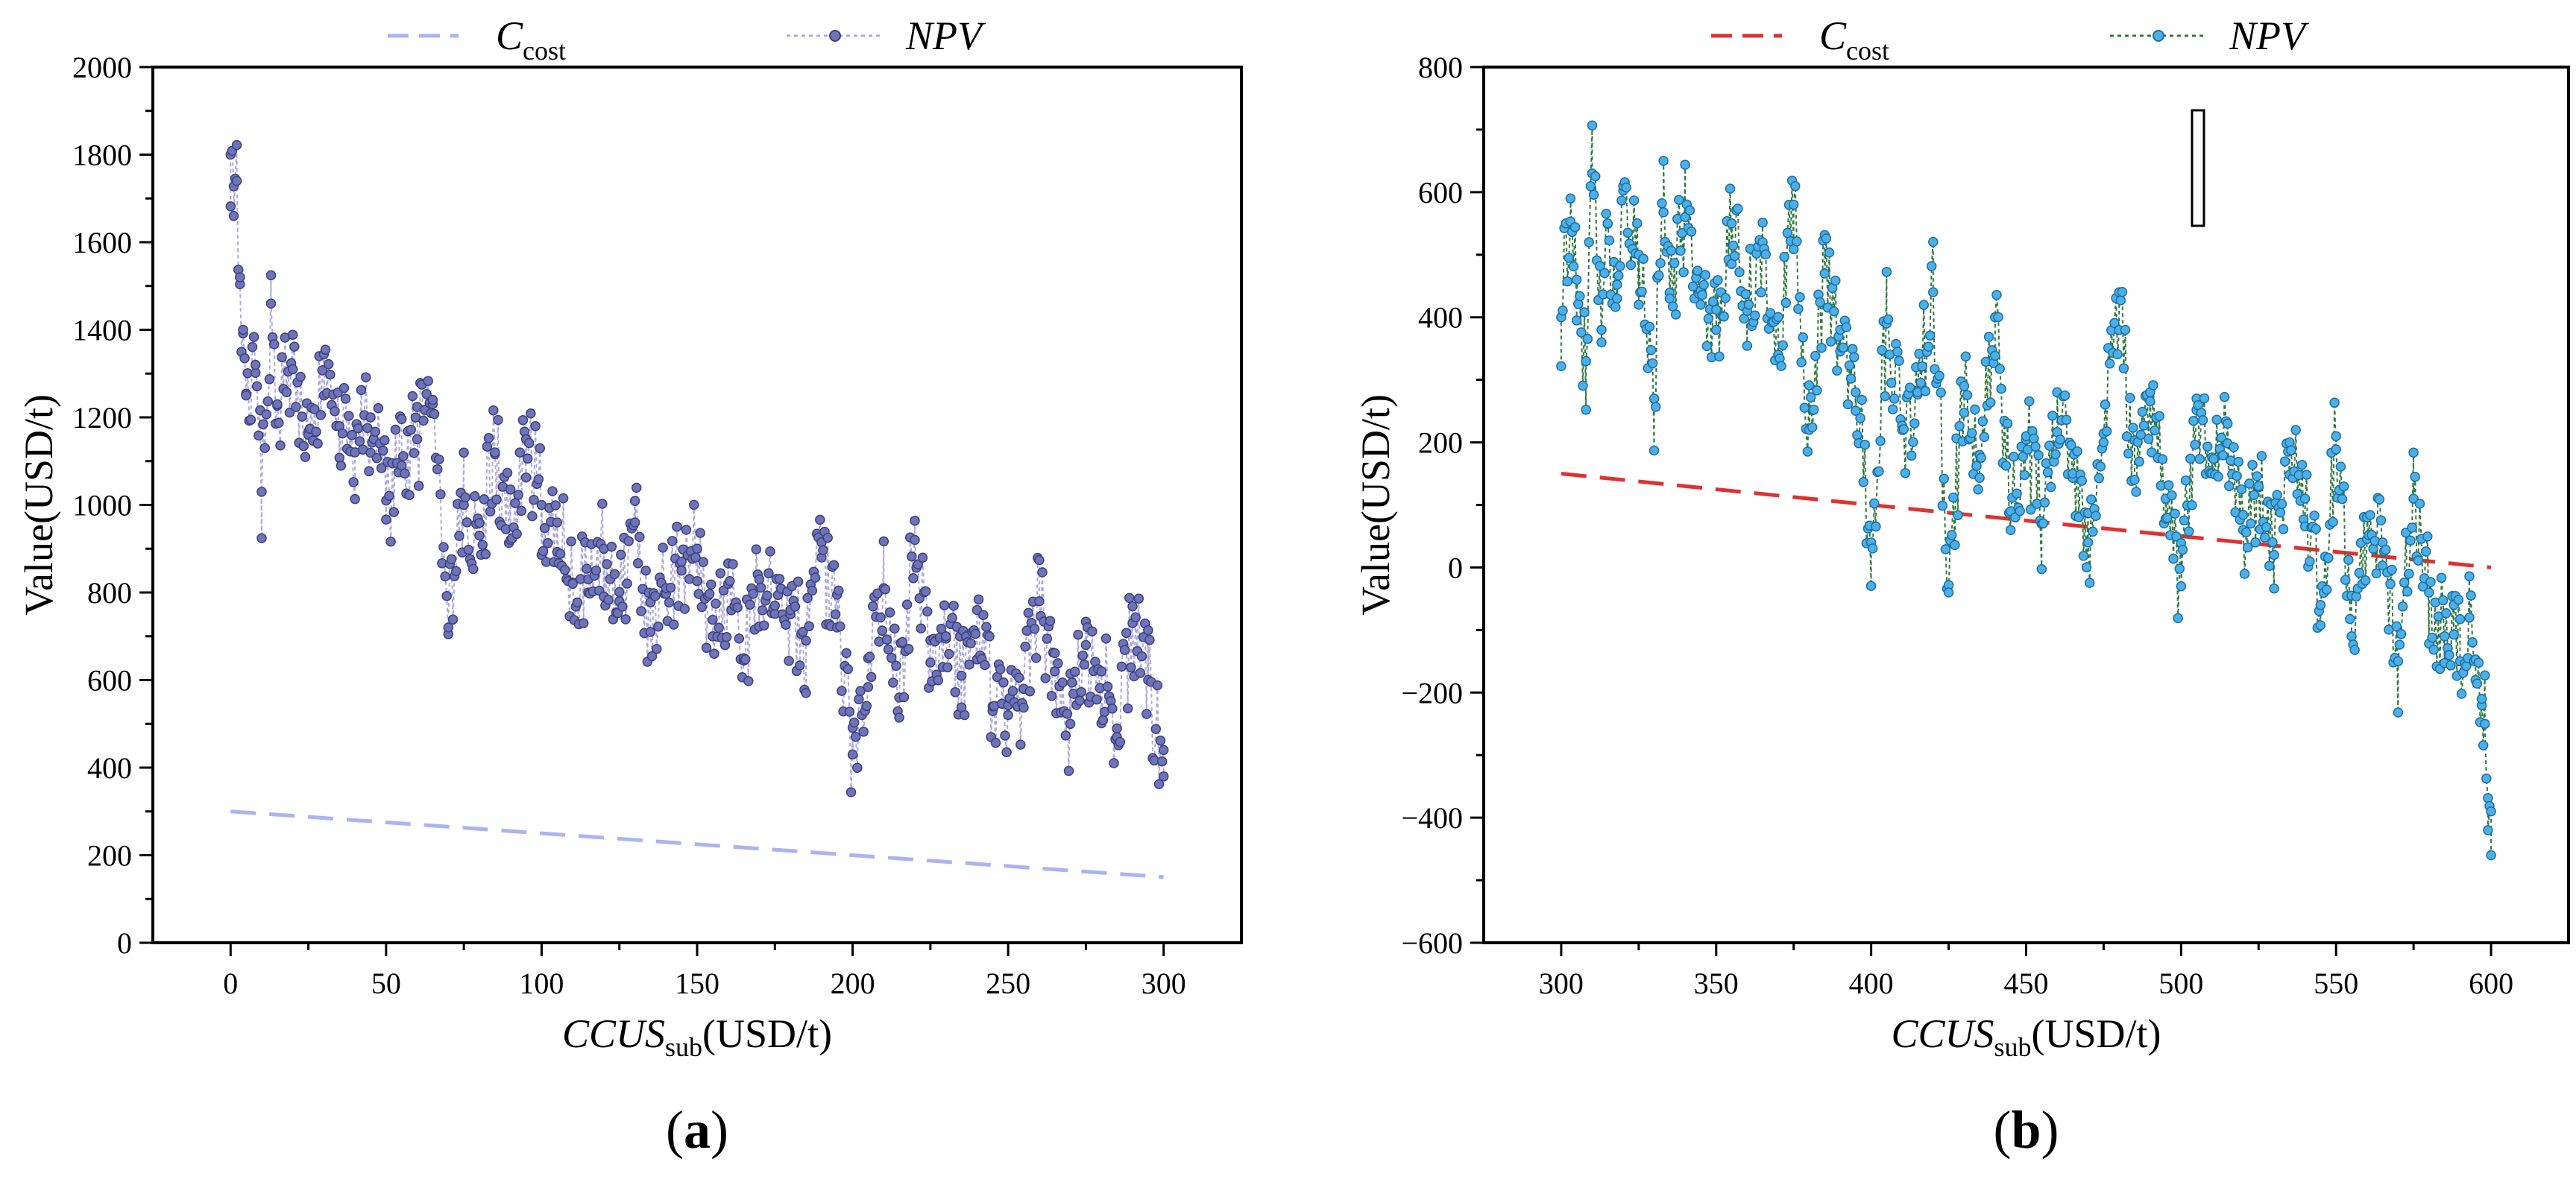  Describe the element at coordinates (697, 1036) in the screenshot. I see `x-axis-title: CCUSsub(USD/t)` at that location.